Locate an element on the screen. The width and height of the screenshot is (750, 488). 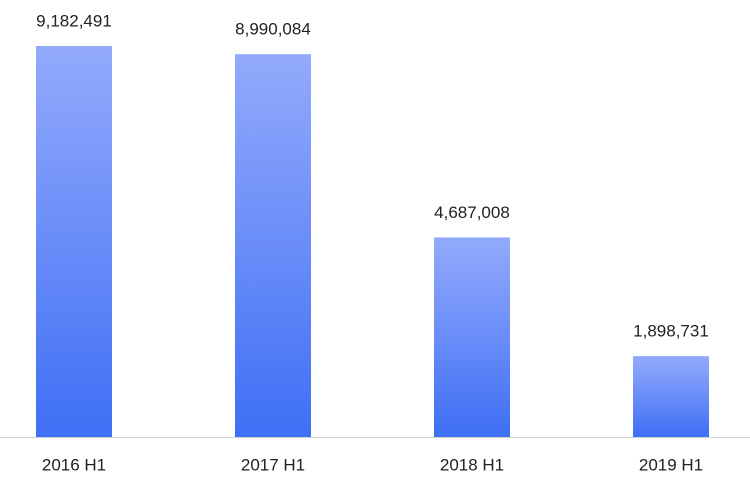
value-label: 8,990,084 is located at coordinates (273, 29).